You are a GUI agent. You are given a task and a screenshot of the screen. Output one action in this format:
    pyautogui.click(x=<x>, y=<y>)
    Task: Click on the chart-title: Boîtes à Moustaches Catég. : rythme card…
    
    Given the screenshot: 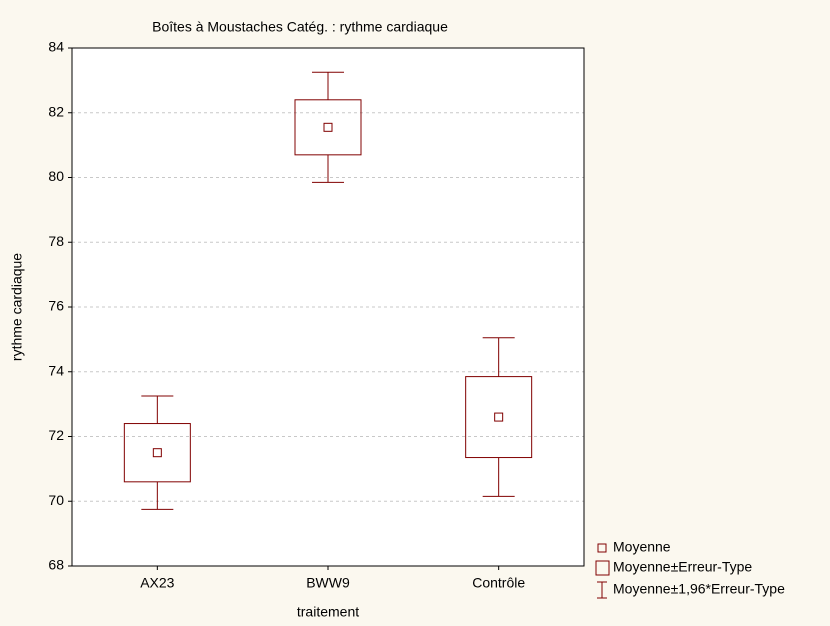 What is the action you would take?
    pyautogui.click(x=300, y=27)
    